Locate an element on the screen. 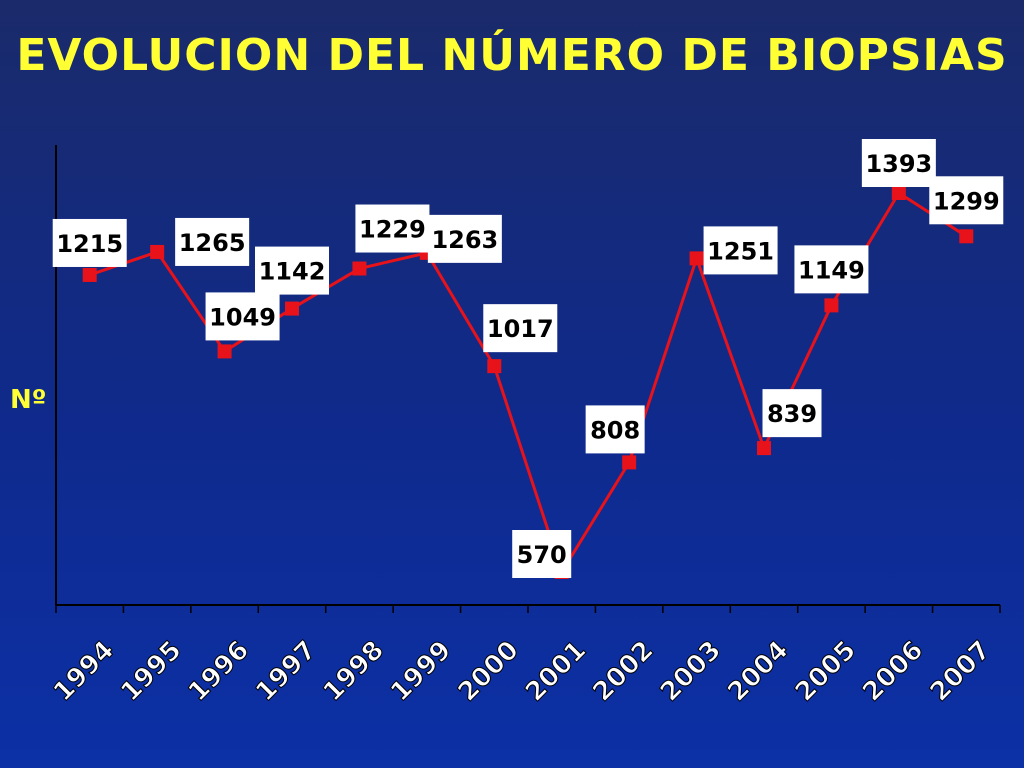  data-point-1996 is located at coordinates (224, 351).